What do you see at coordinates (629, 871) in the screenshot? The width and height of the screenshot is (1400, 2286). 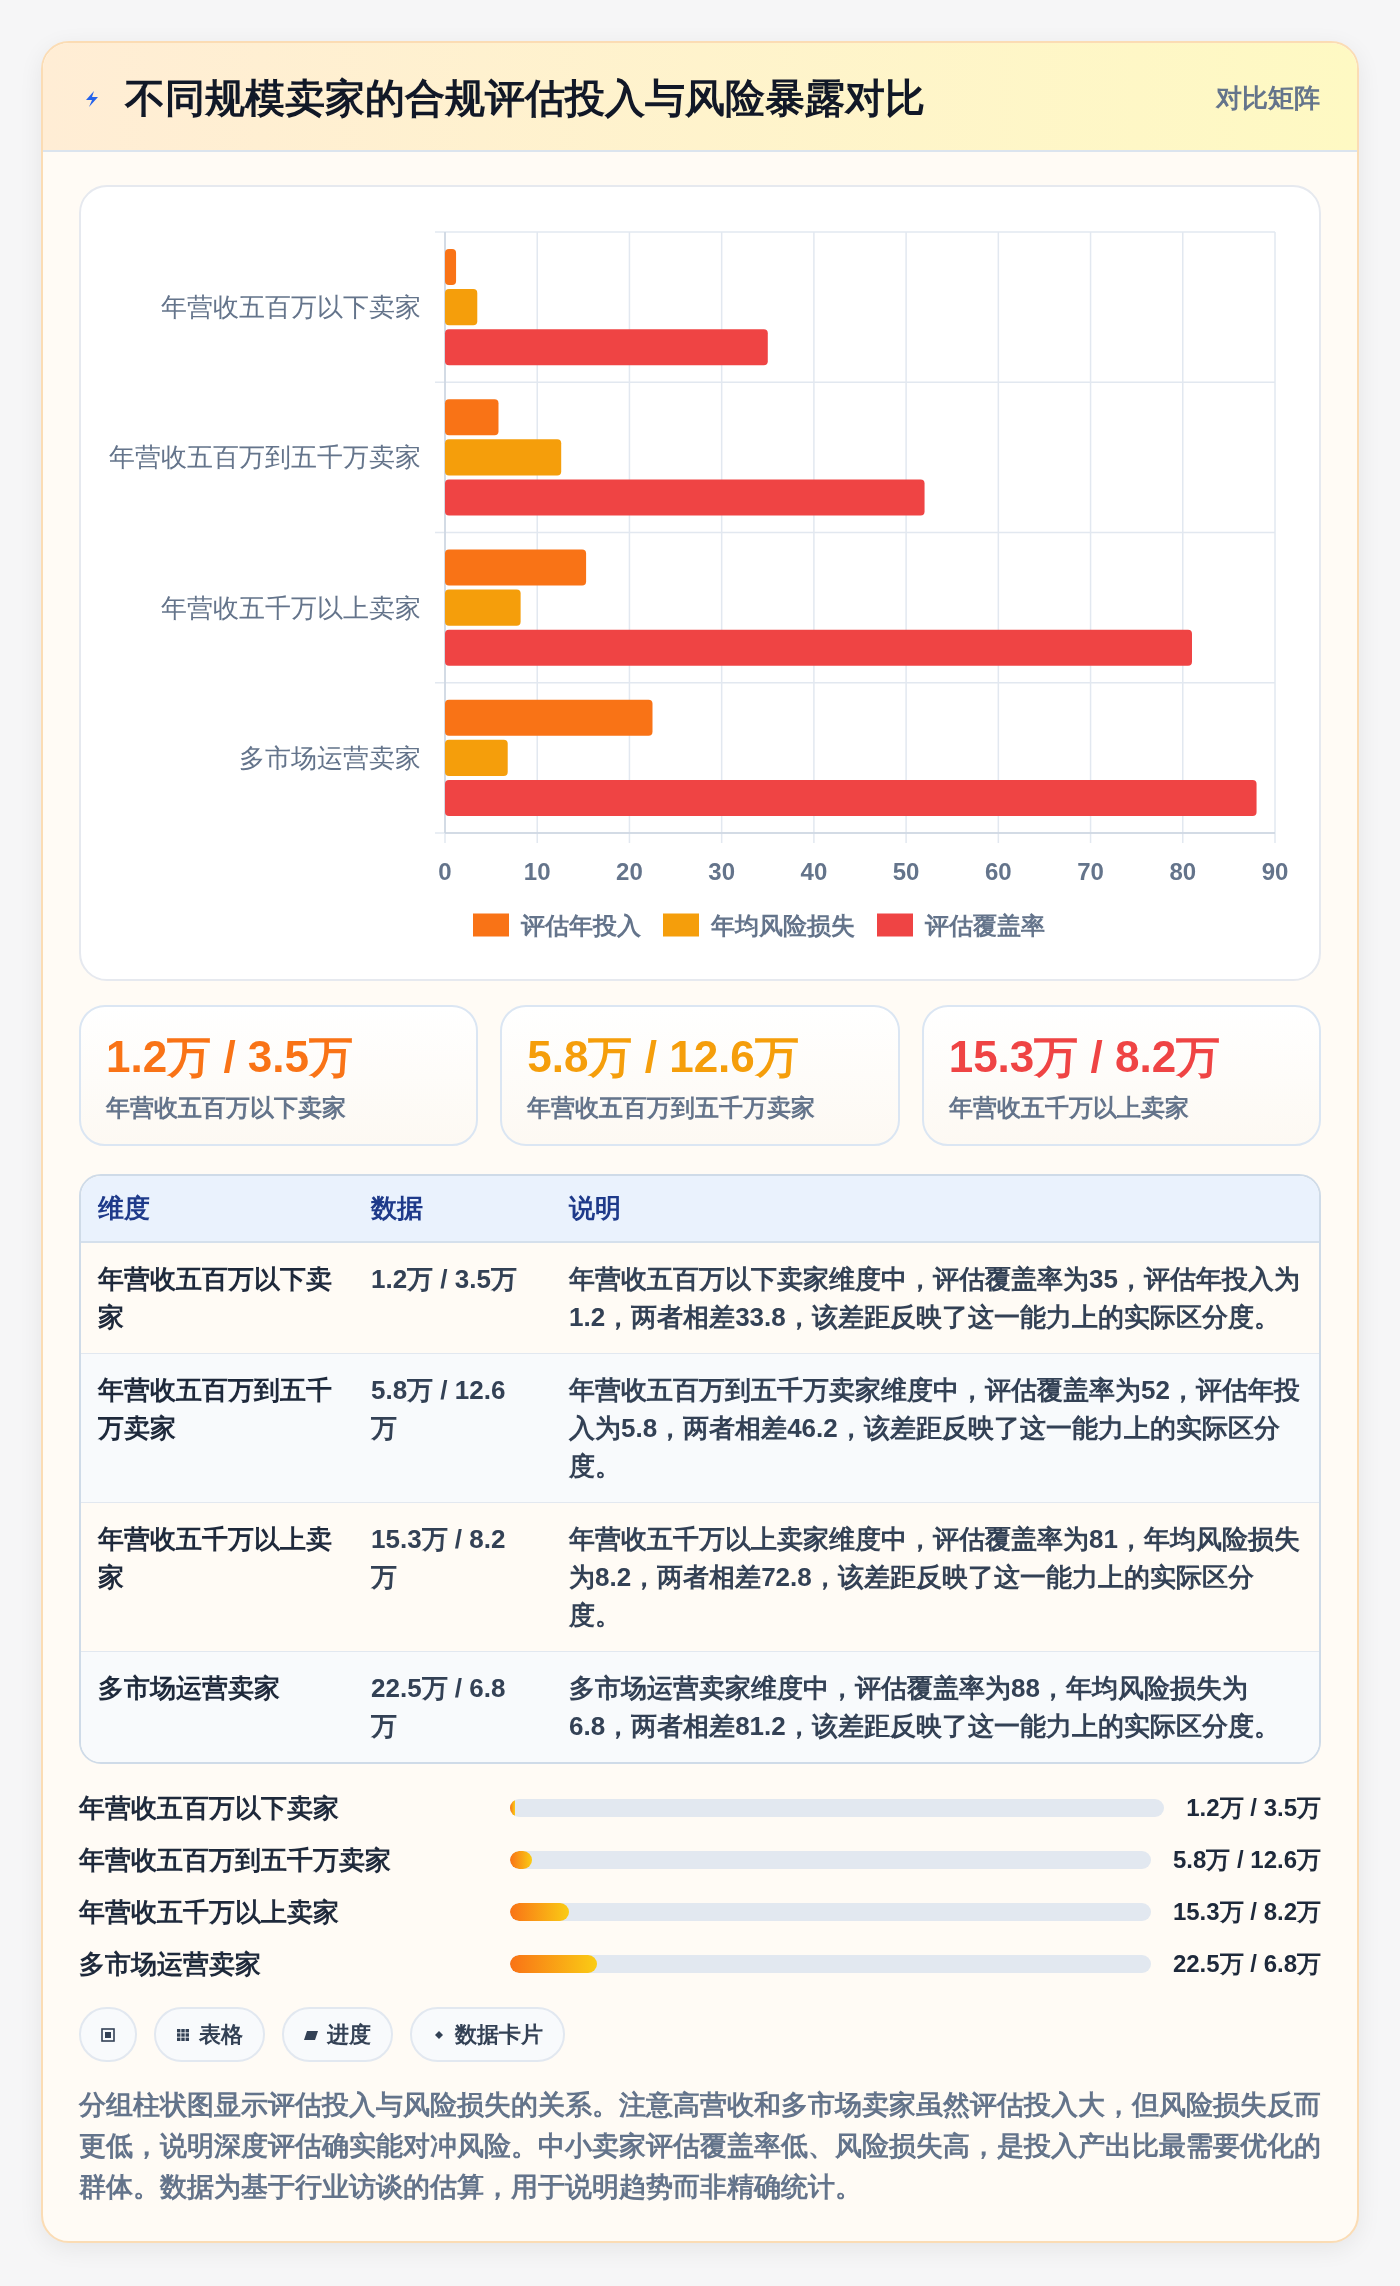 I see `x-tick-label: 20` at bounding box center [629, 871].